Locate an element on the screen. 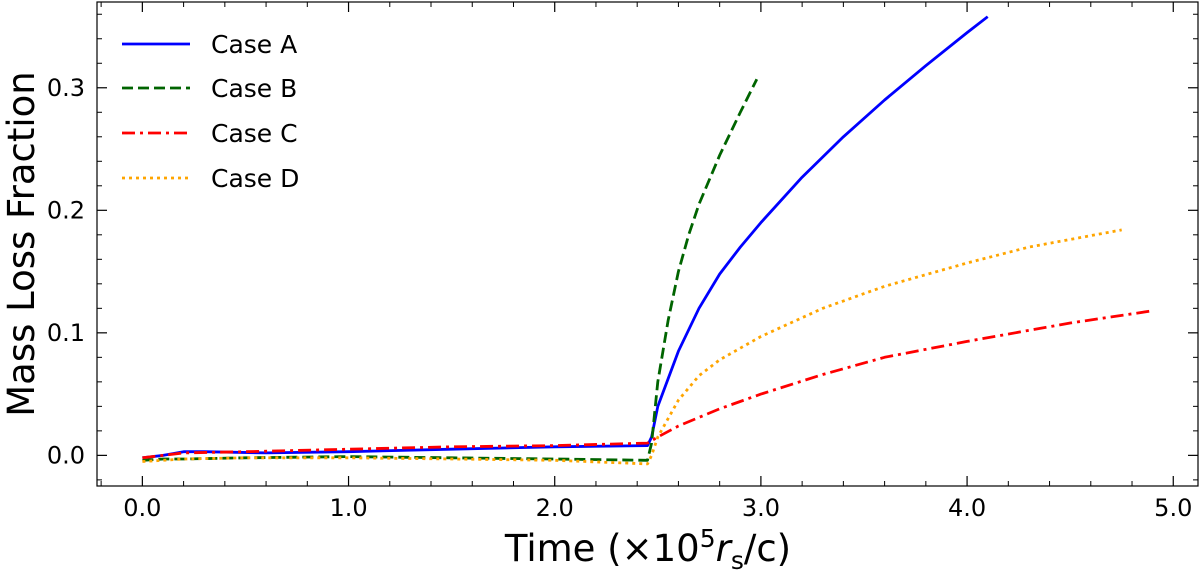  y-tick-label: 0.2 is located at coordinates (66, 210).